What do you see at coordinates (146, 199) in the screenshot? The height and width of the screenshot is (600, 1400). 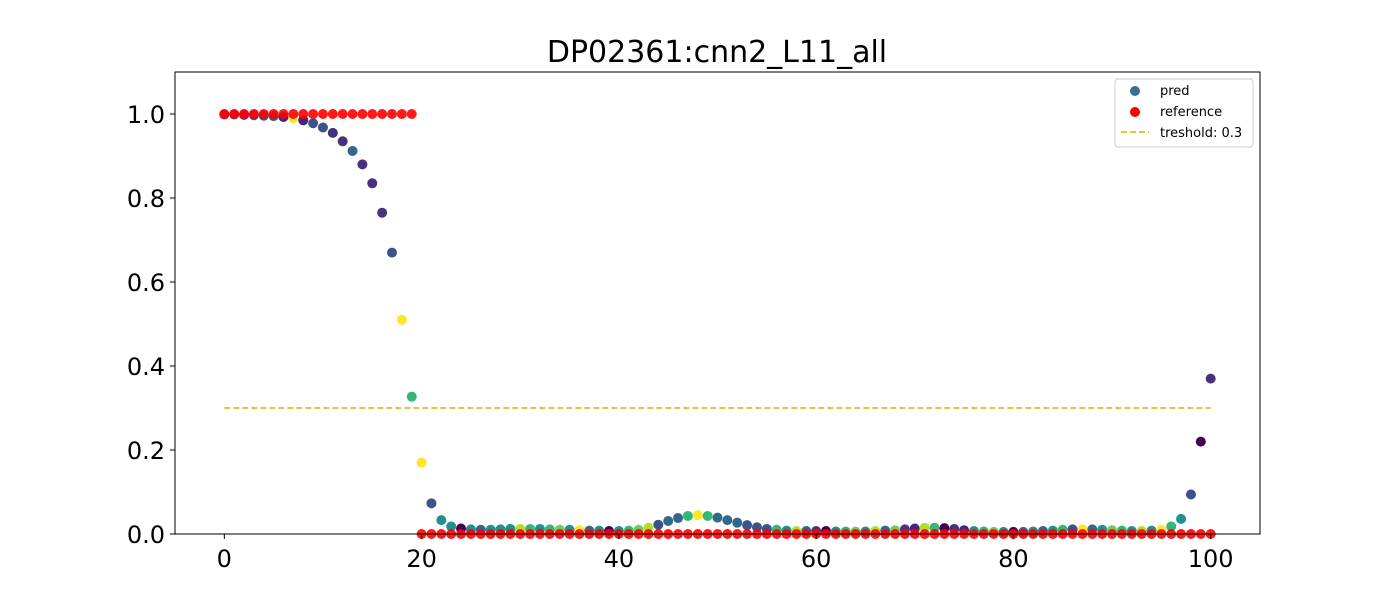 I see `y-tick-label: 0.8` at bounding box center [146, 199].